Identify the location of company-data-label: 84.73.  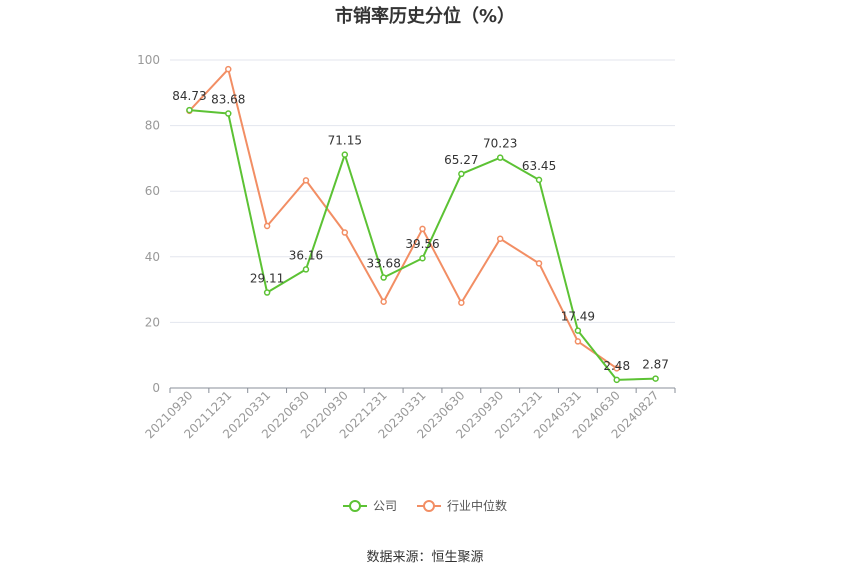
(189, 96).